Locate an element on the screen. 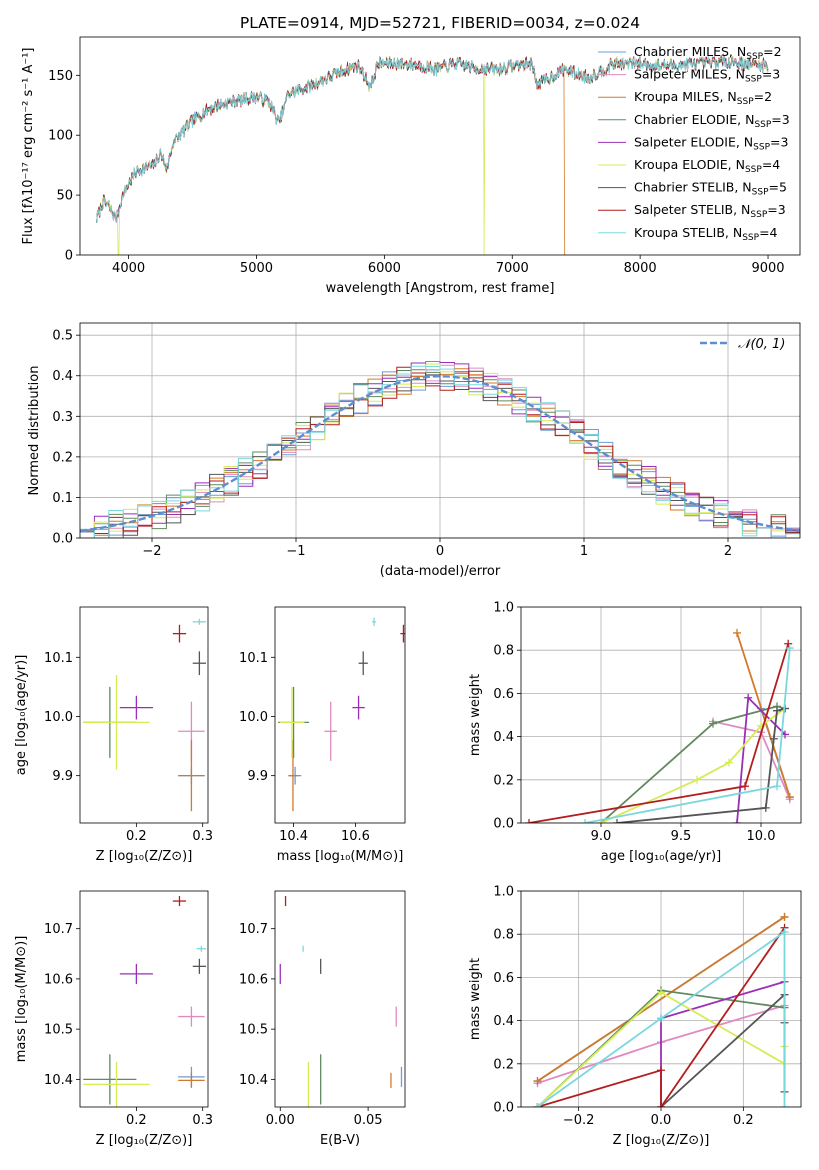 This screenshot has height=1170, width=819. x-tick-label: 10.0 is located at coordinates (761, 836).